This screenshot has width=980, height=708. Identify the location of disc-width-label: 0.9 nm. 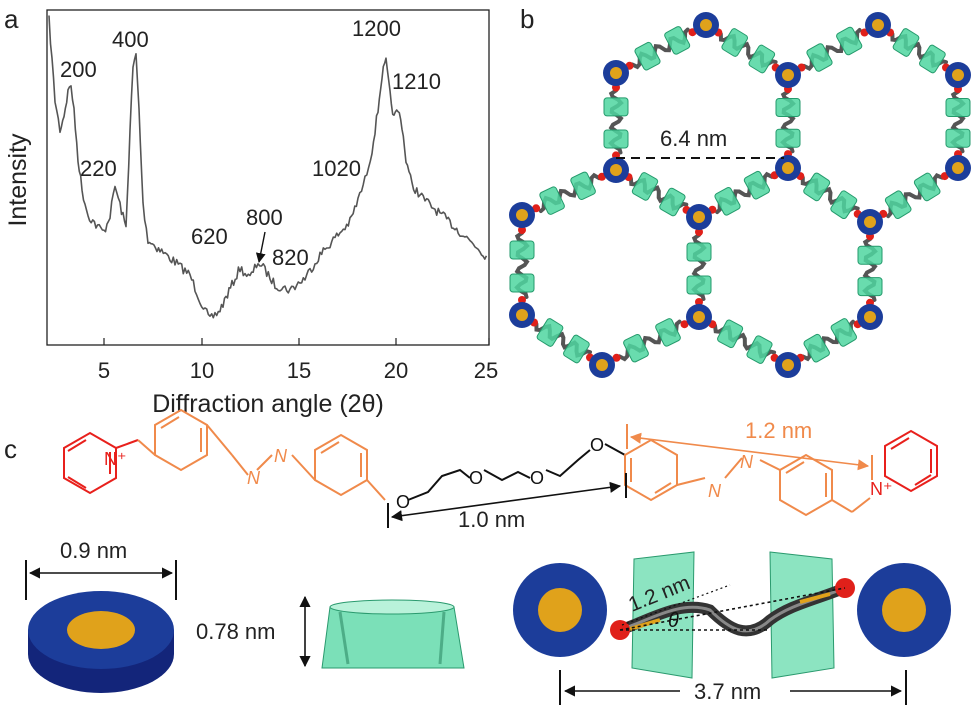
(93, 550).